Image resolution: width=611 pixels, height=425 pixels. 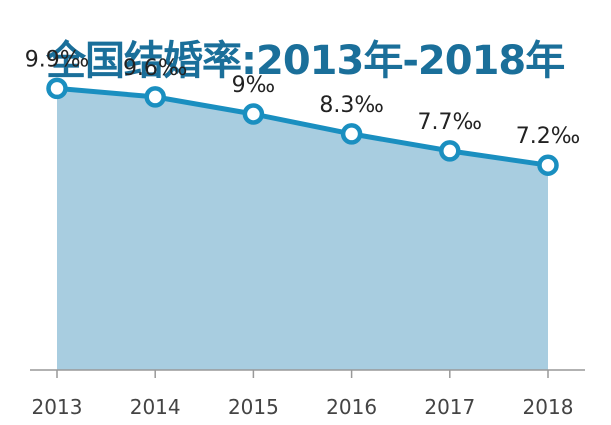 What do you see at coordinates (254, 85) in the screenshot?
I see `data-label-2015: 9‰` at bounding box center [254, 85].